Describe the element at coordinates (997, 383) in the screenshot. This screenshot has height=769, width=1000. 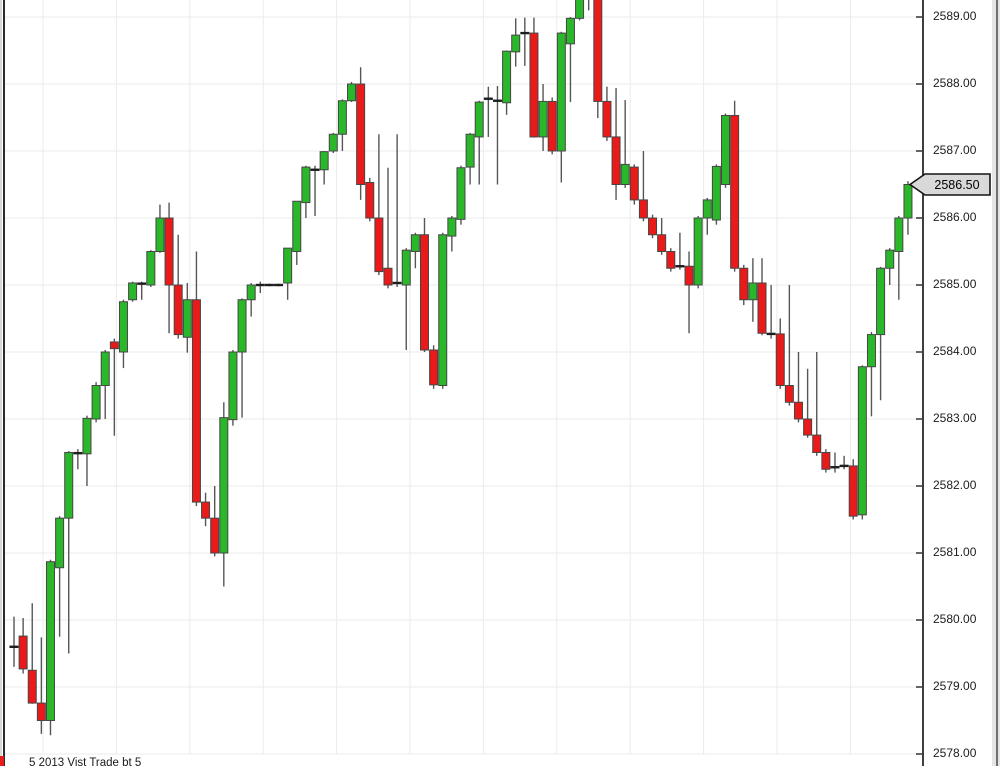
I see `window-edge-line` at that location.